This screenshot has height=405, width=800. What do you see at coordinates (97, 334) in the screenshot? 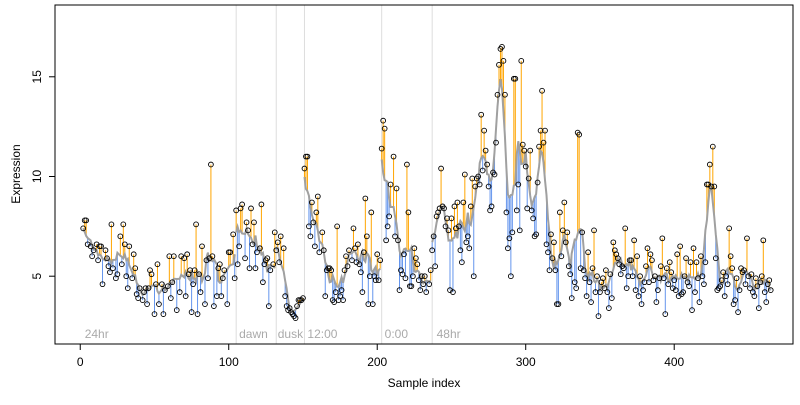
I see `section-label: 24hr` at bounding box center [97, 334].